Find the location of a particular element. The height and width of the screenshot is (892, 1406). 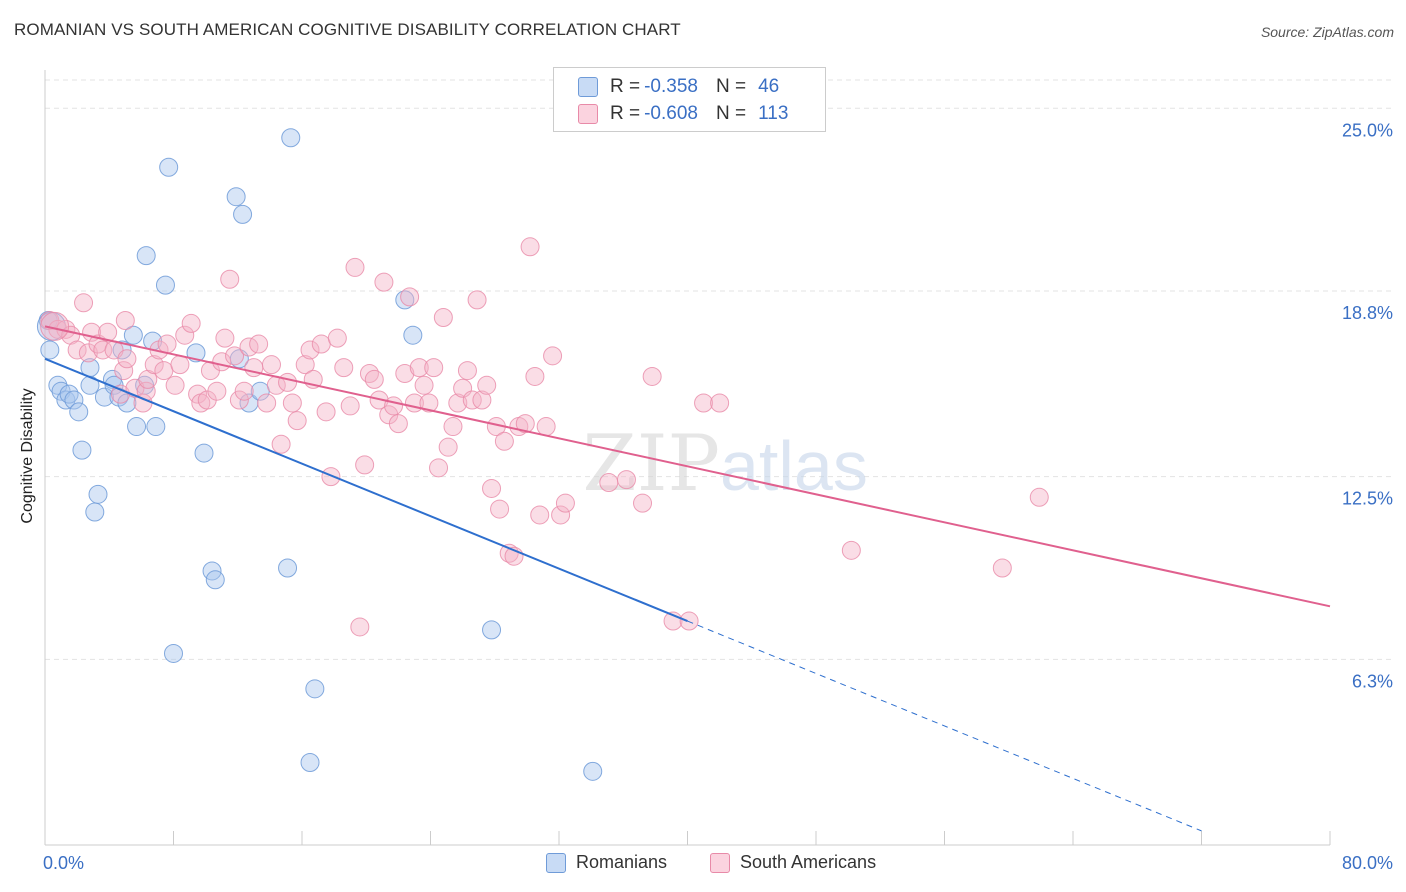

trend-line-romanians is located at coordinates (366, 489).